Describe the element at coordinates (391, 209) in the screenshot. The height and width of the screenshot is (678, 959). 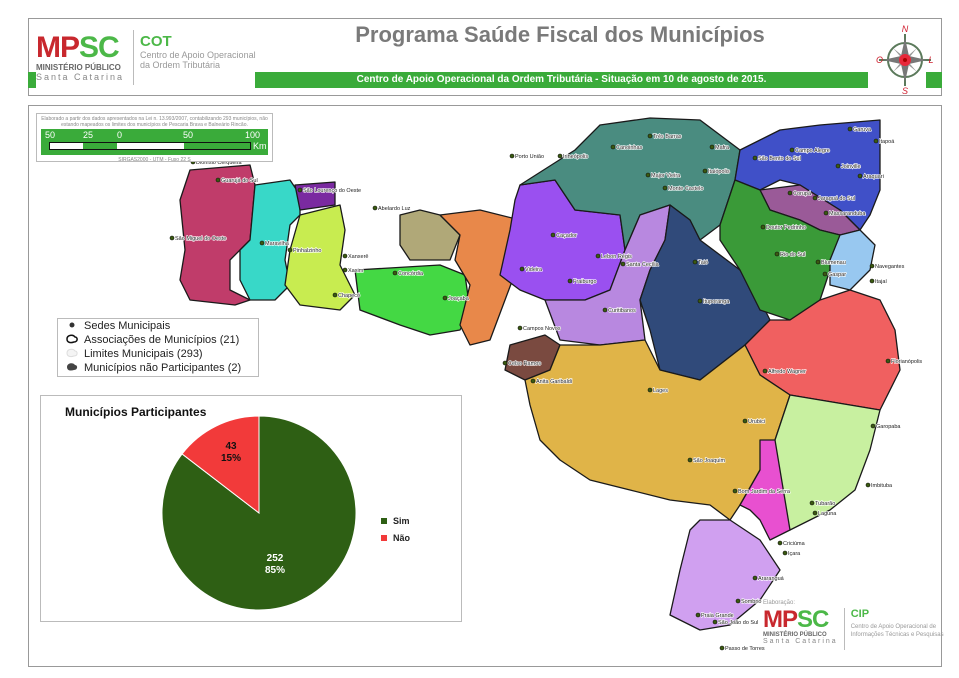
I see `city-marker: Abelardo Luz` at that location.